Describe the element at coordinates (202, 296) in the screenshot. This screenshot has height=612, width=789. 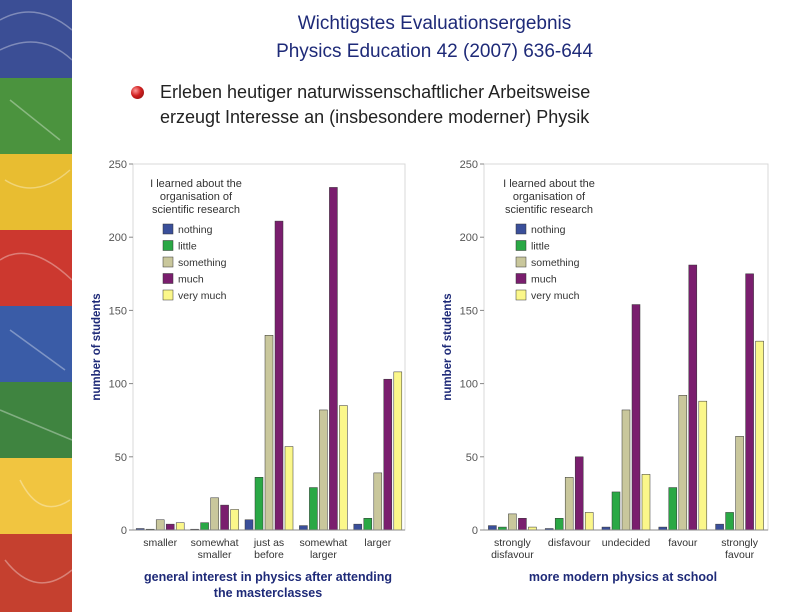
I see `legend-label-very-much: very much` at that location.